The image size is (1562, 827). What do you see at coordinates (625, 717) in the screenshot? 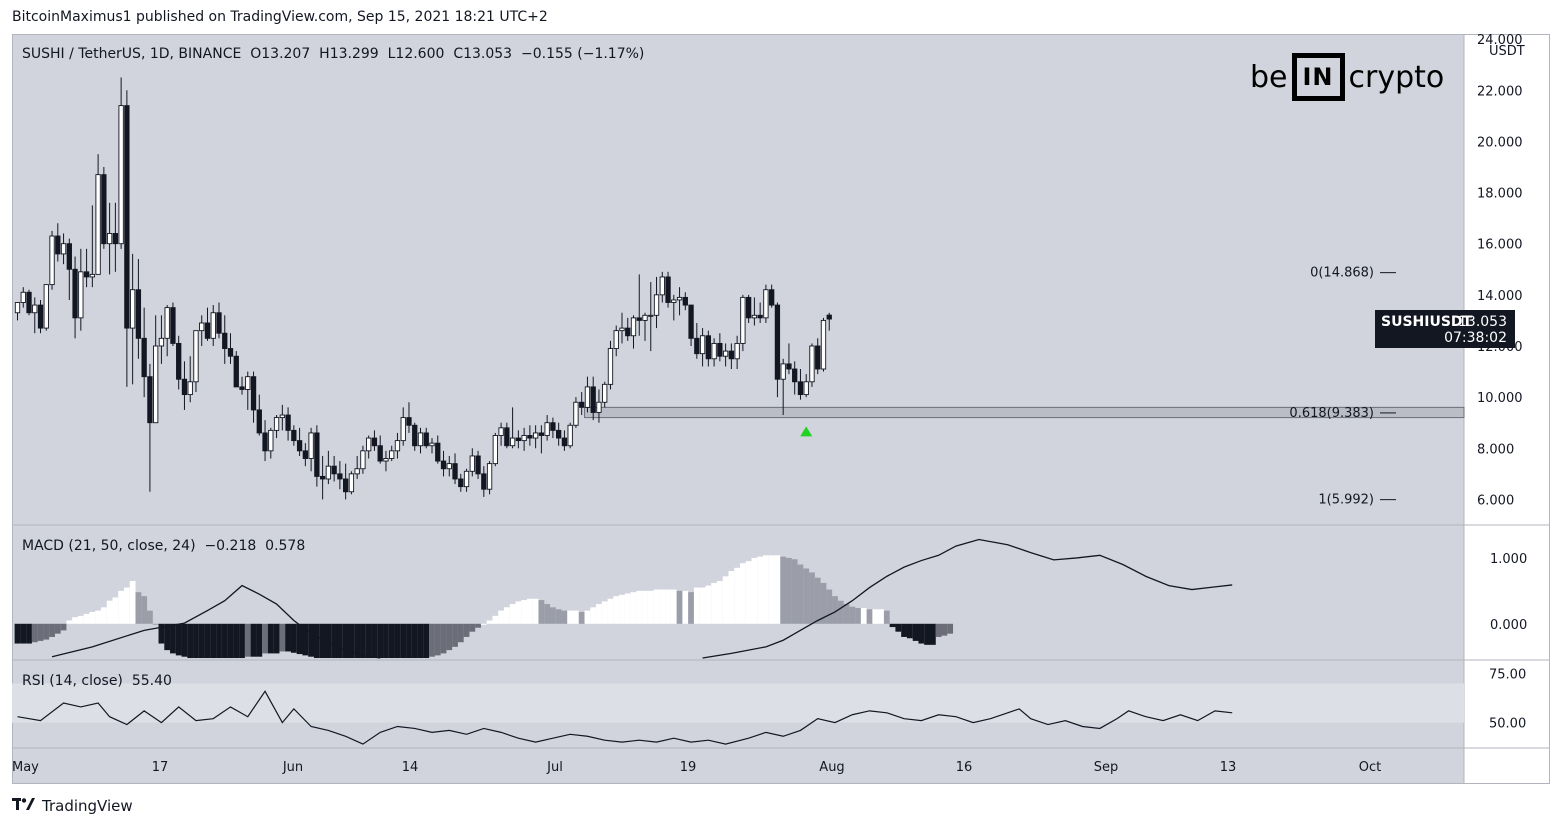
I see `rsi-line` at bounding box center [625, 717].